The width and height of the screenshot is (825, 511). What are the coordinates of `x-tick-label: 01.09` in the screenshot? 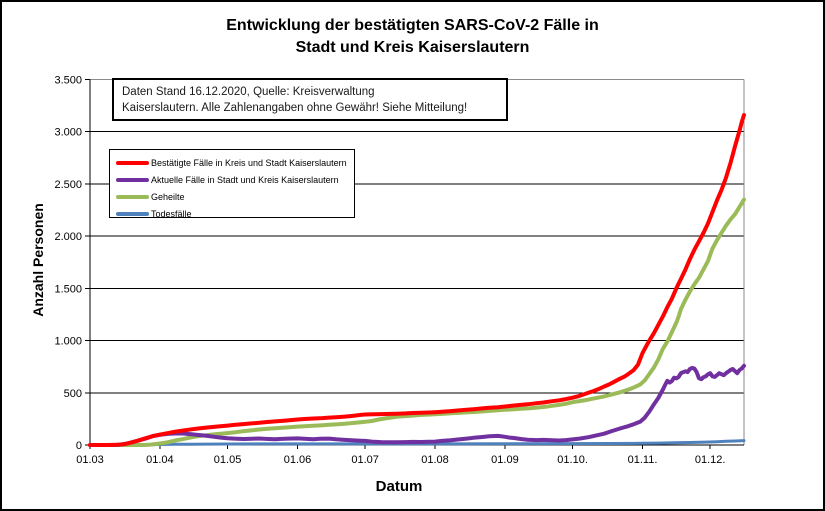 It's located at (505, 460).